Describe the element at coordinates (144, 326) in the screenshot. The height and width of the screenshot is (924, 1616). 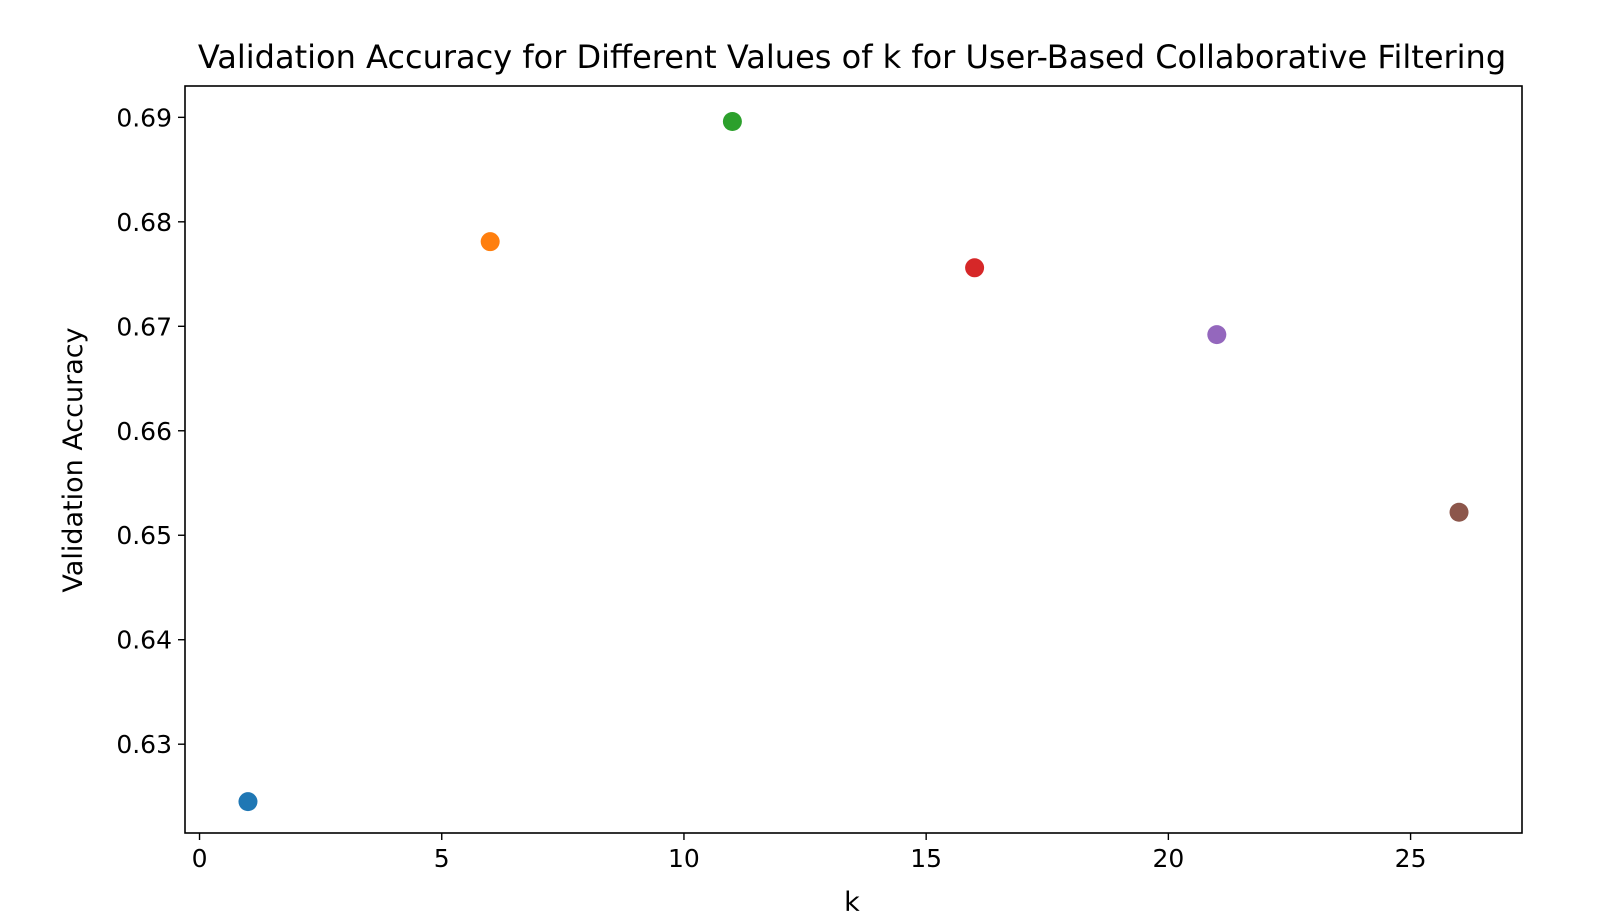
I see `y-tick-label: 0.67` at that location.